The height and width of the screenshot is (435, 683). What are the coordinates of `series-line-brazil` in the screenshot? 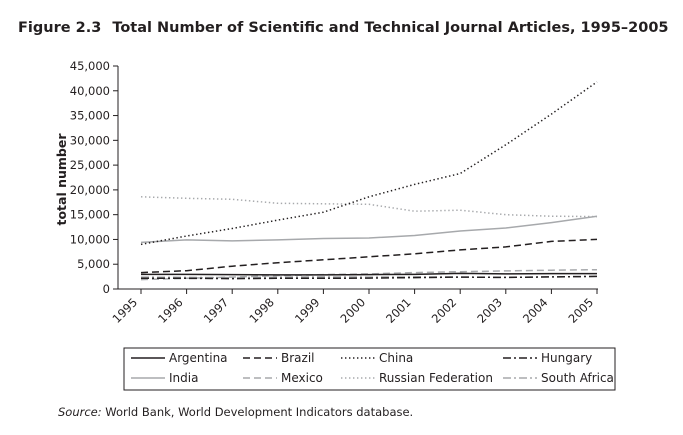 It's located at (369, 256).